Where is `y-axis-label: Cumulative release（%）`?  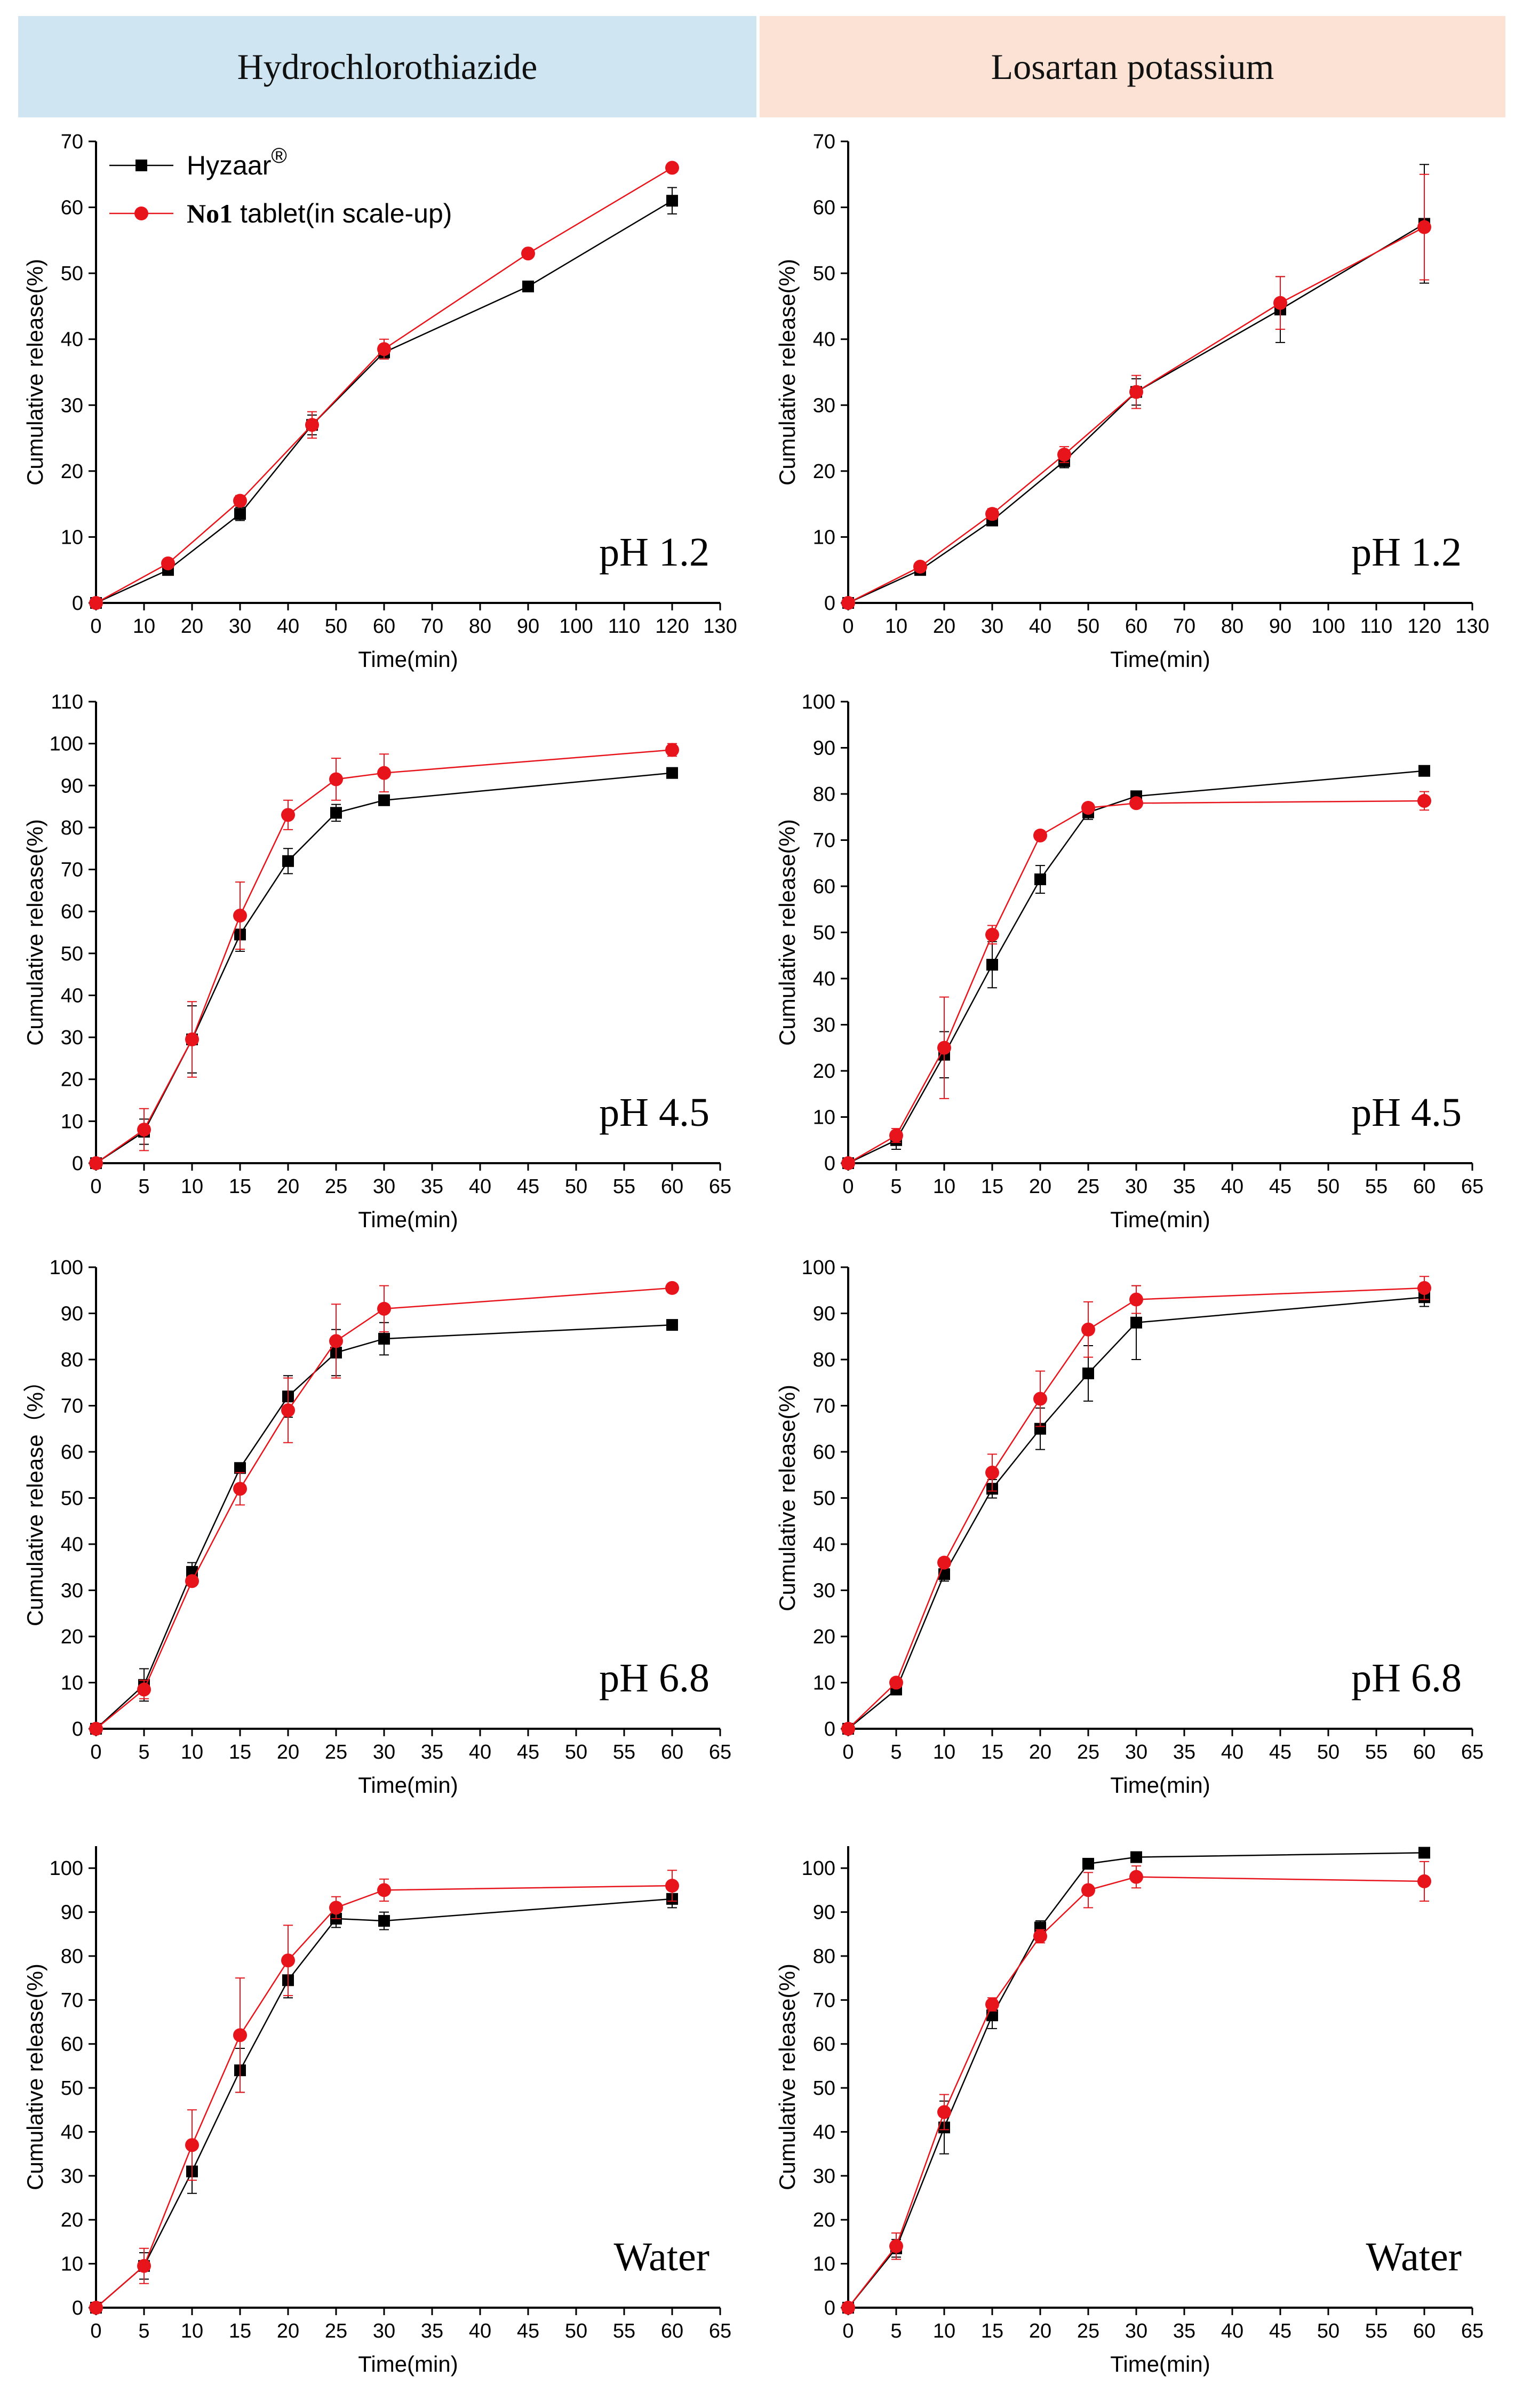 y-axis-label: Cumulative release（%） is located at coordinates (34, 1498).